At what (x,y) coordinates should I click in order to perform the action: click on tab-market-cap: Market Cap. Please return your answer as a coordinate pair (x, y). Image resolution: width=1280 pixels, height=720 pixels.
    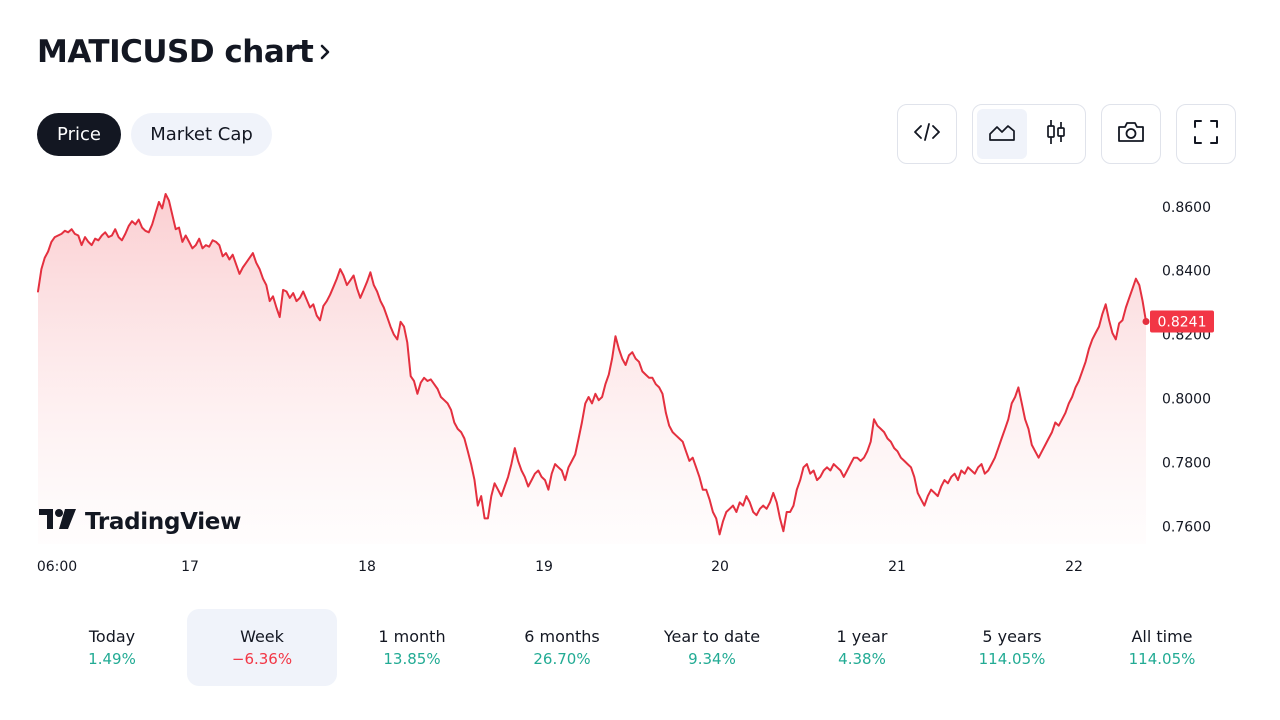
    Looking at the image, I should click on (201, 134).